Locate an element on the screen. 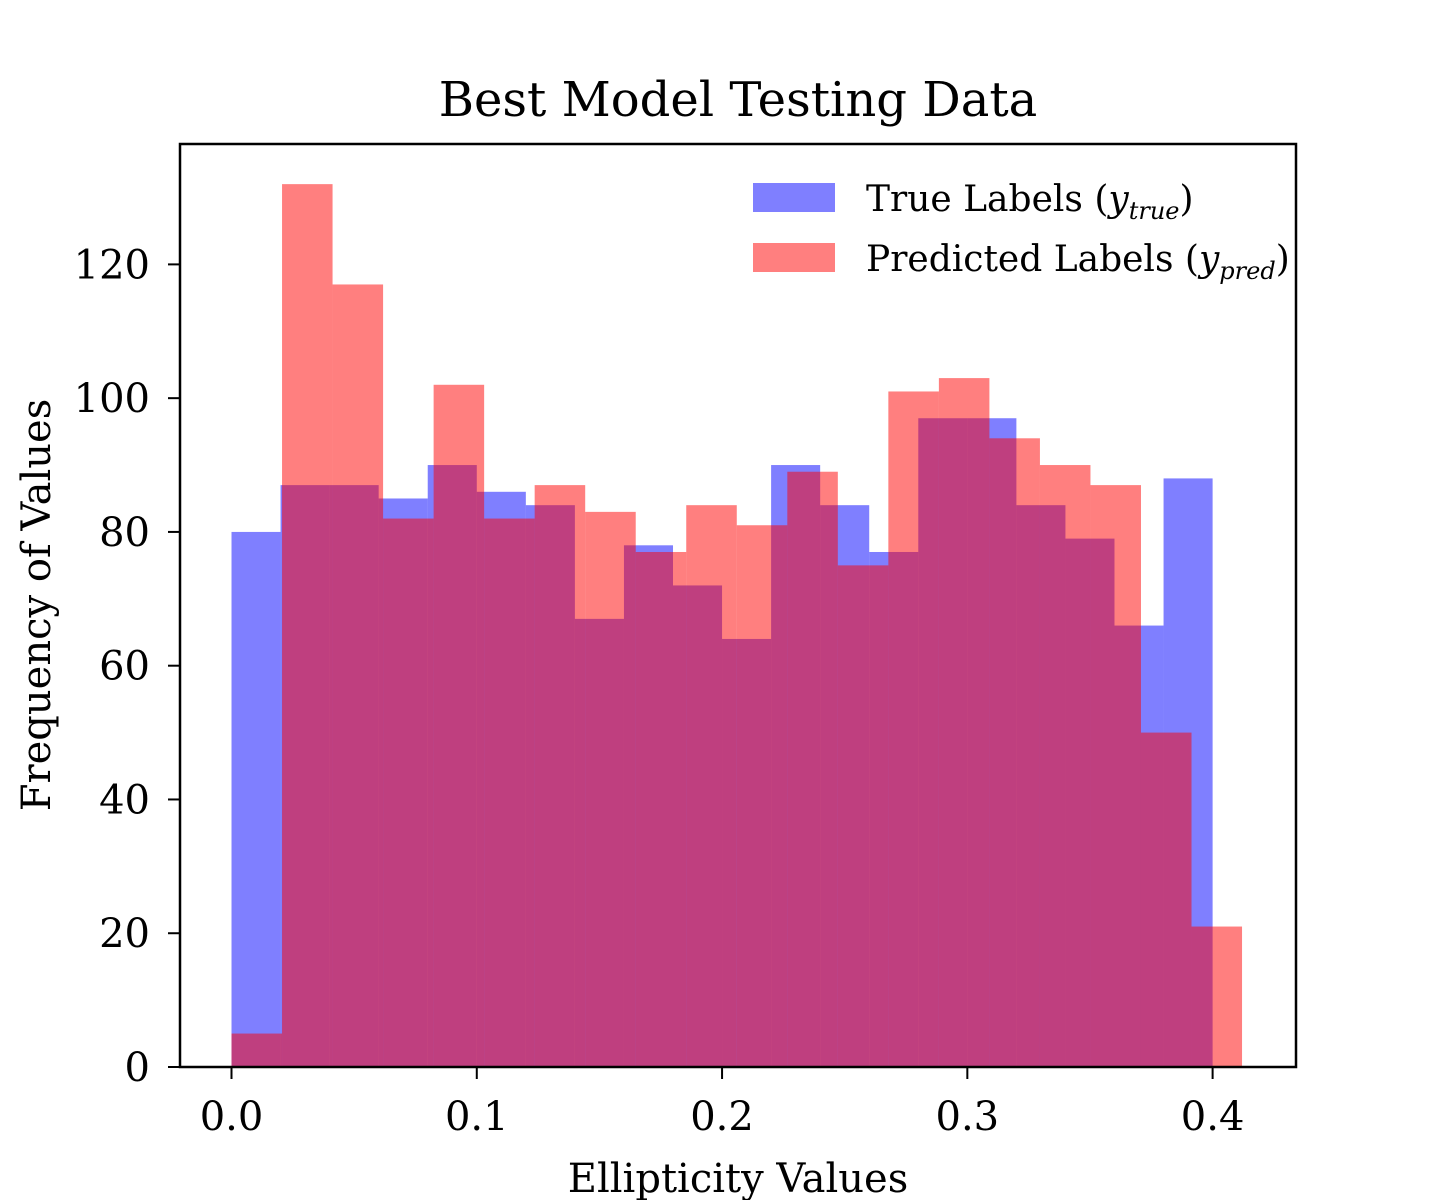  y-tick-label: 80 is located at coordinates (124, 533).